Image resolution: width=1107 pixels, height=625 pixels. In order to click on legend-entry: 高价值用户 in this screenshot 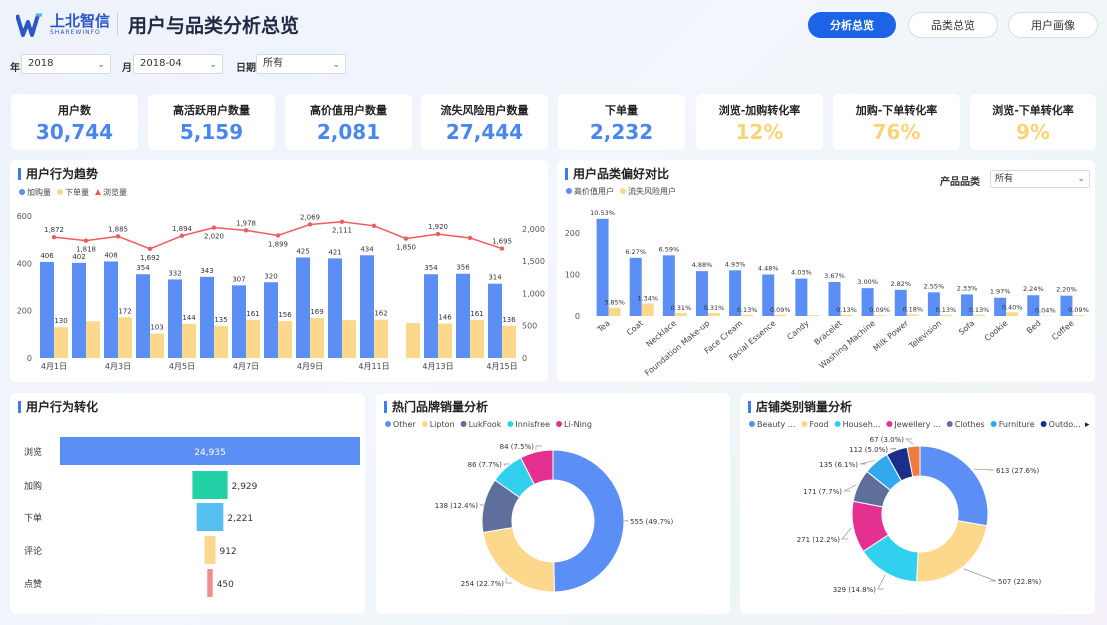, I will do `click(594, 191)`.